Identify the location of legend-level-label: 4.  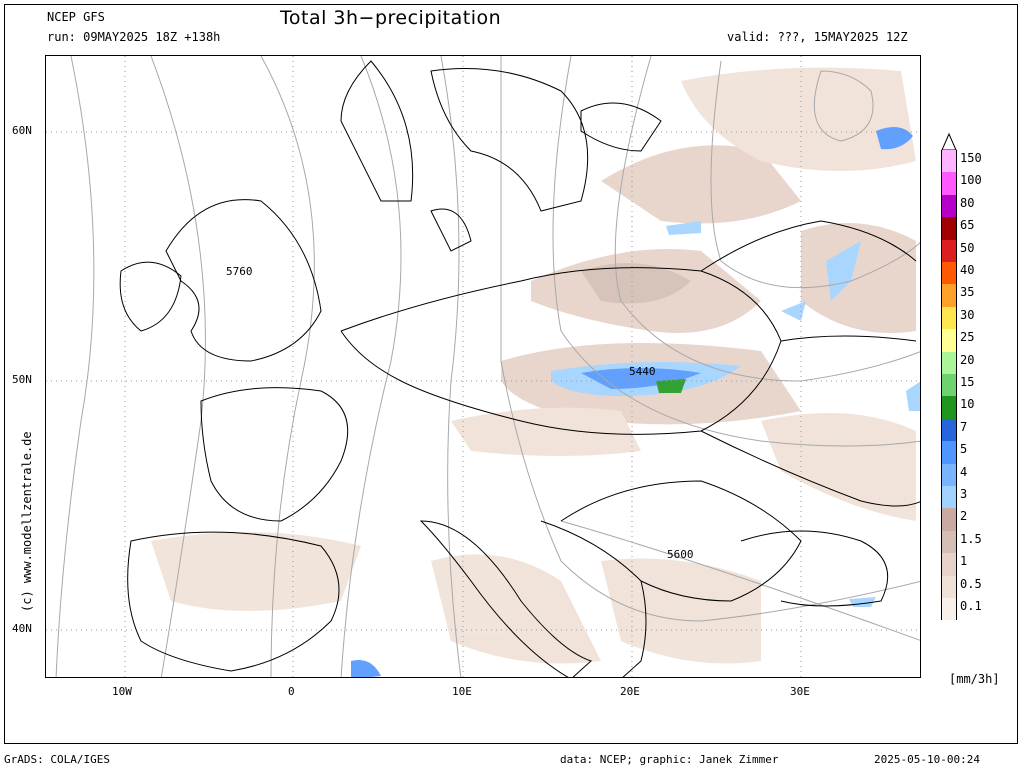
(964, 471).